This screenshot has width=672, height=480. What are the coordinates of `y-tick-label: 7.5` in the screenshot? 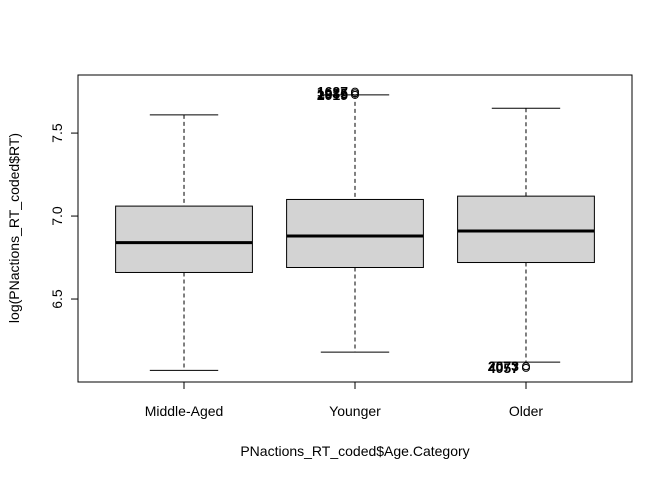 It's located at (57, 133).